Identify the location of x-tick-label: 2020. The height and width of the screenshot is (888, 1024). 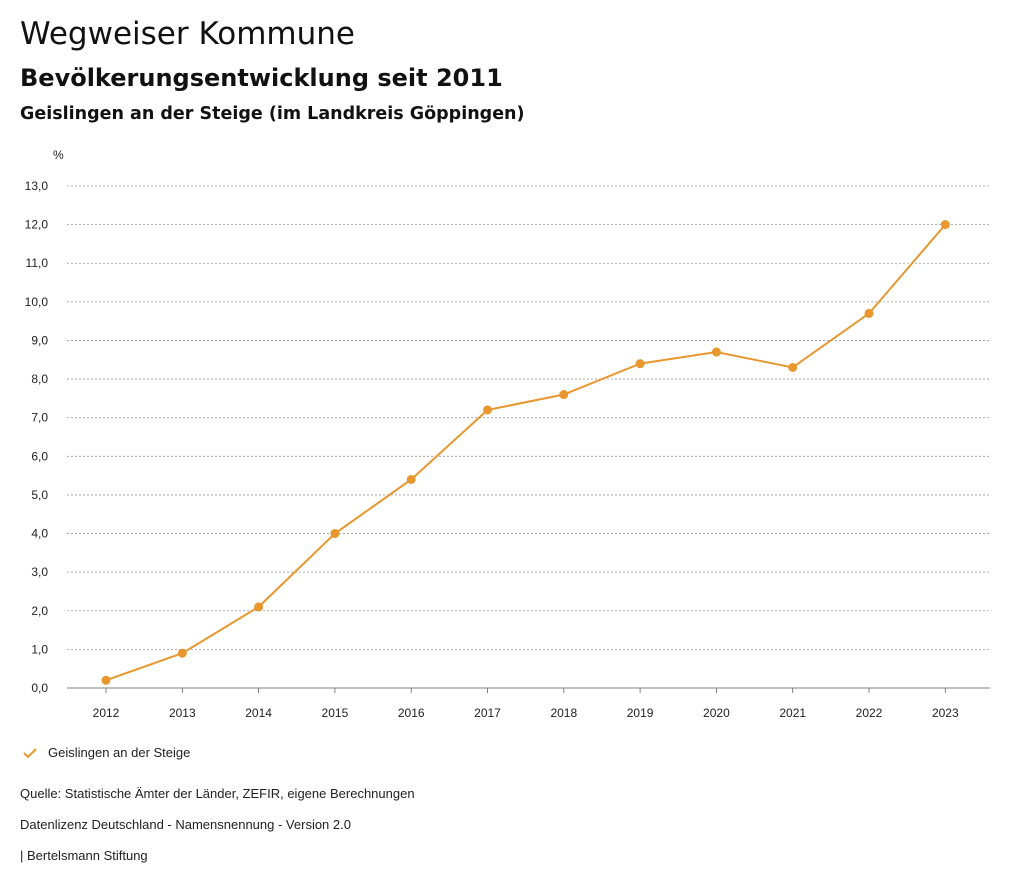
(716, 713).